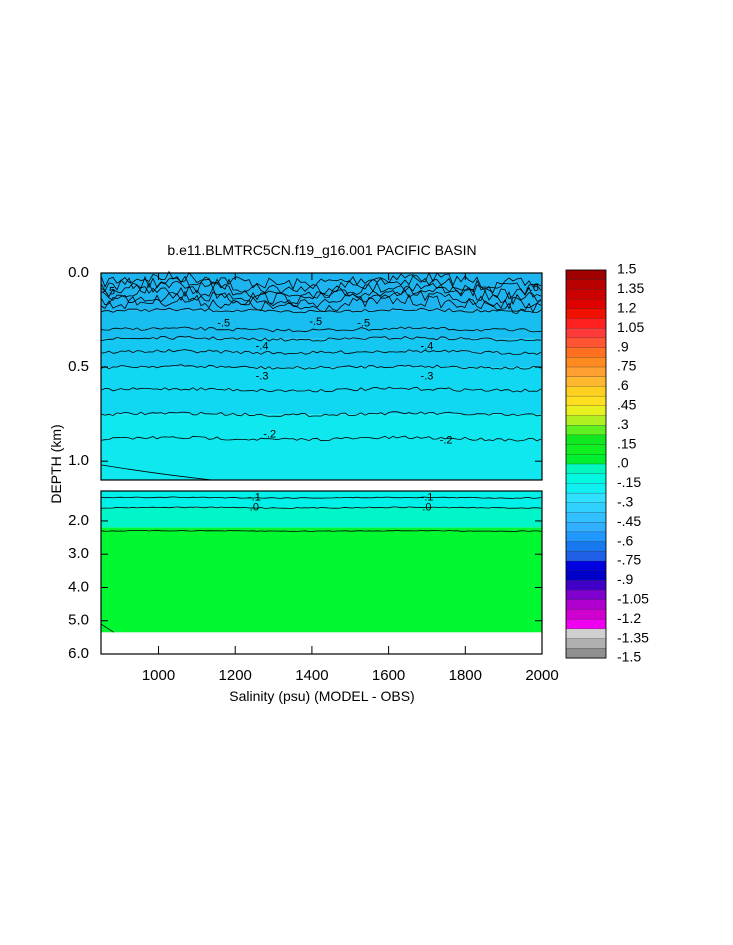  What do you see at coordinates (623, 385) in the screenshot?
I see `colorbar-label-6: .6` at bounding box center [623, 385].